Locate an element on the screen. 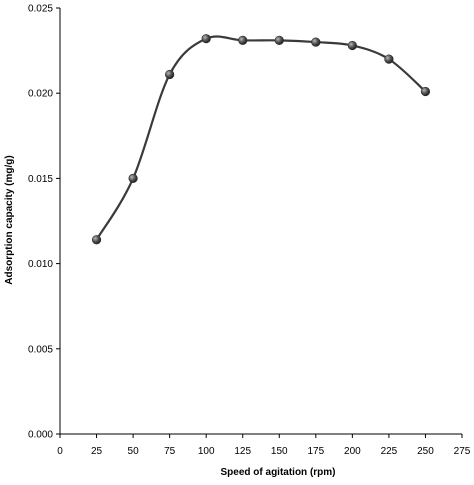  y-tick-label: 0.010 is located at coordinates (40, 264).